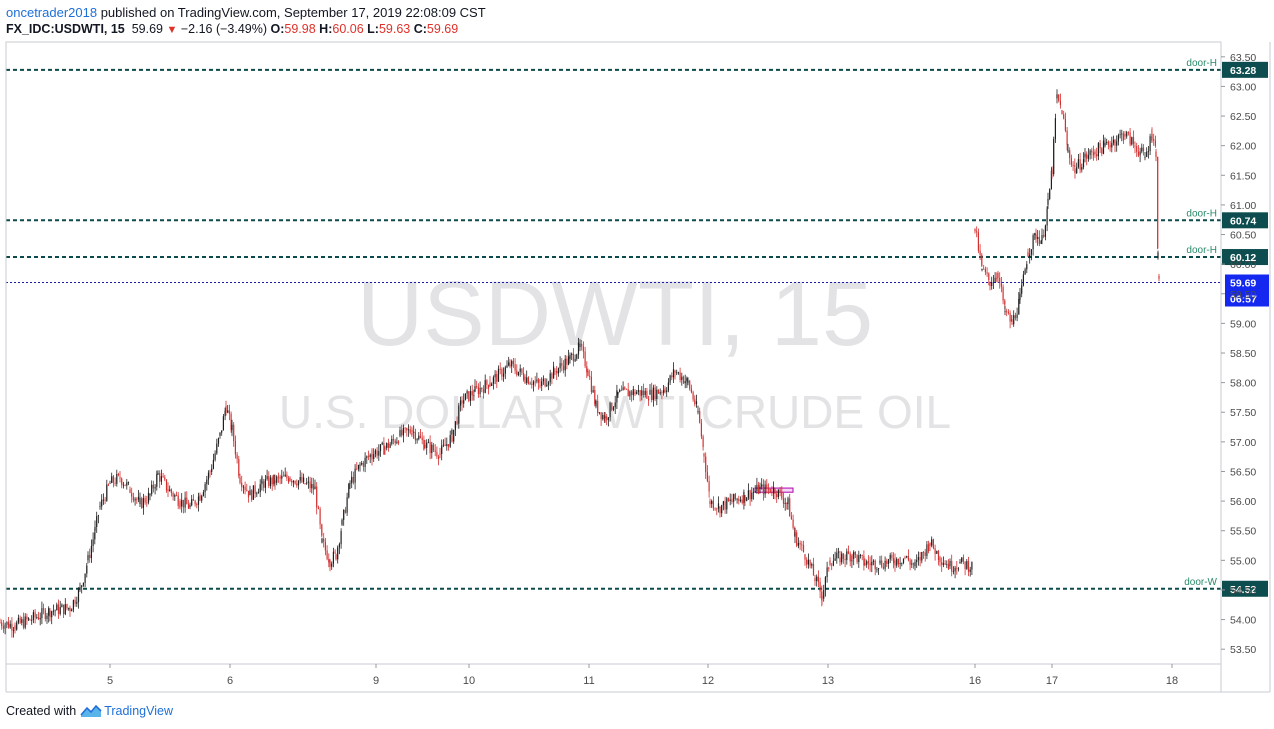 This screenshot has width=1274, height=729. I want to click on last-price-value: 59.69, so click(147, 29).